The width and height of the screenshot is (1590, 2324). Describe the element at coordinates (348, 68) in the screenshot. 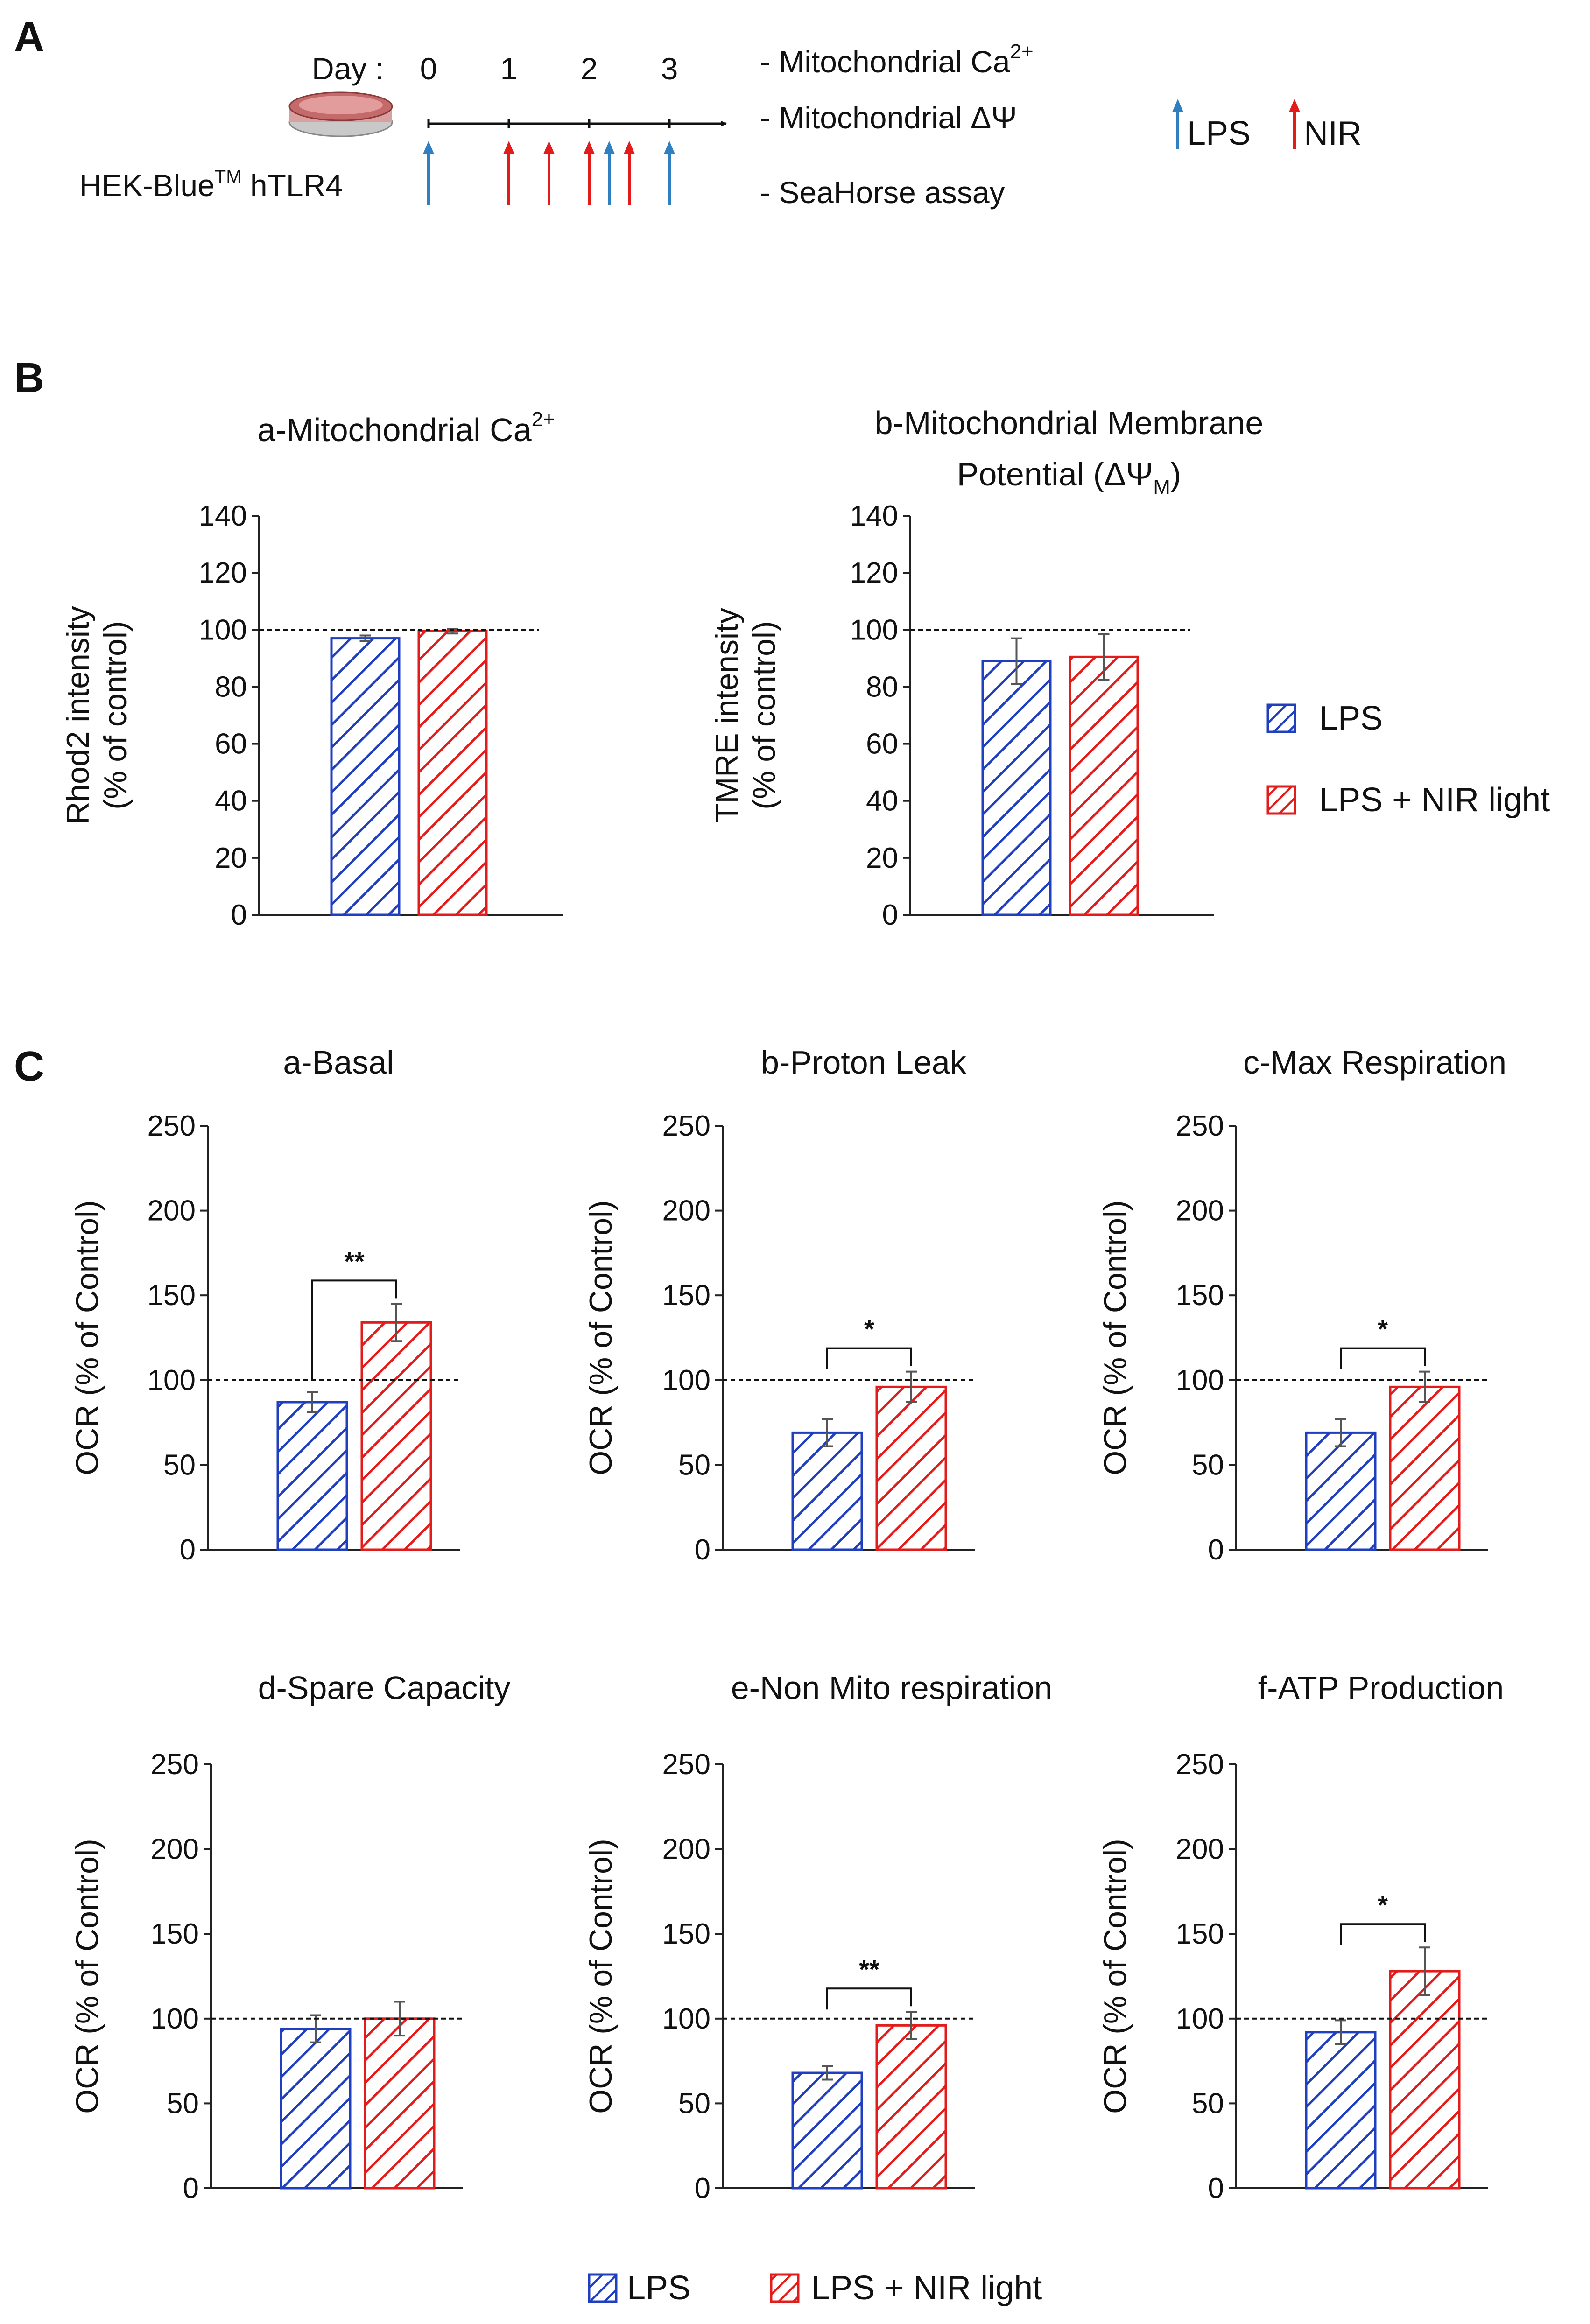

I see `day-label: Day :` at that location.